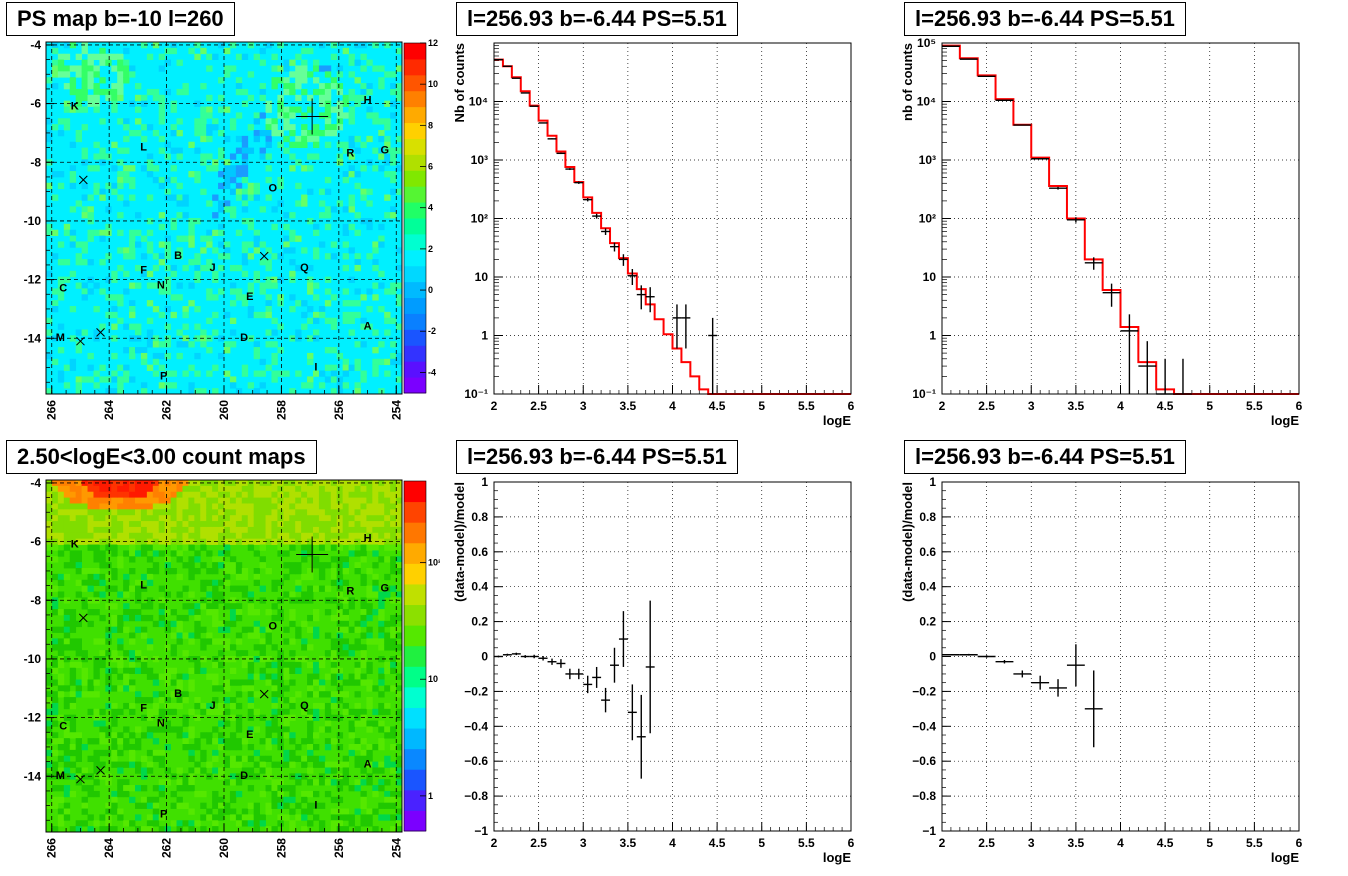 This screenshot has height=876, width=1348. Describe the element at coordinates (33, 776) in the screenshot. I see `map-y-tick-label: -14` at that location.